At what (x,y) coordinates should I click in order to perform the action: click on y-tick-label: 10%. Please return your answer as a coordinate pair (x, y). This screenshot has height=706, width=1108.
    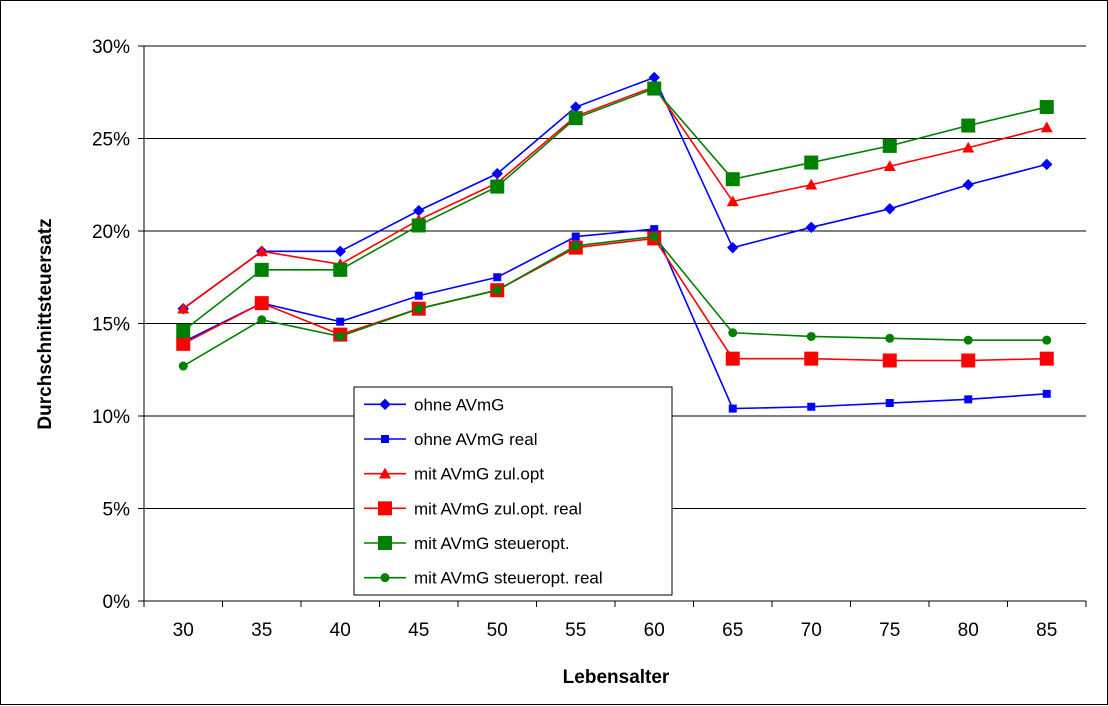
    Looking at the image, I should click on (111, 417).